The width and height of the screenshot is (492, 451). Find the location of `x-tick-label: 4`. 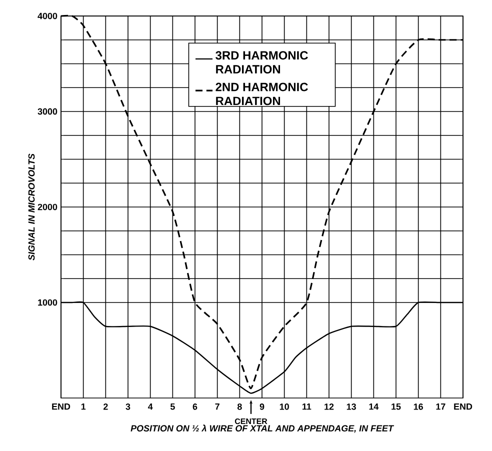

x-tick-label: 4 is located at coordinates (150, 407).